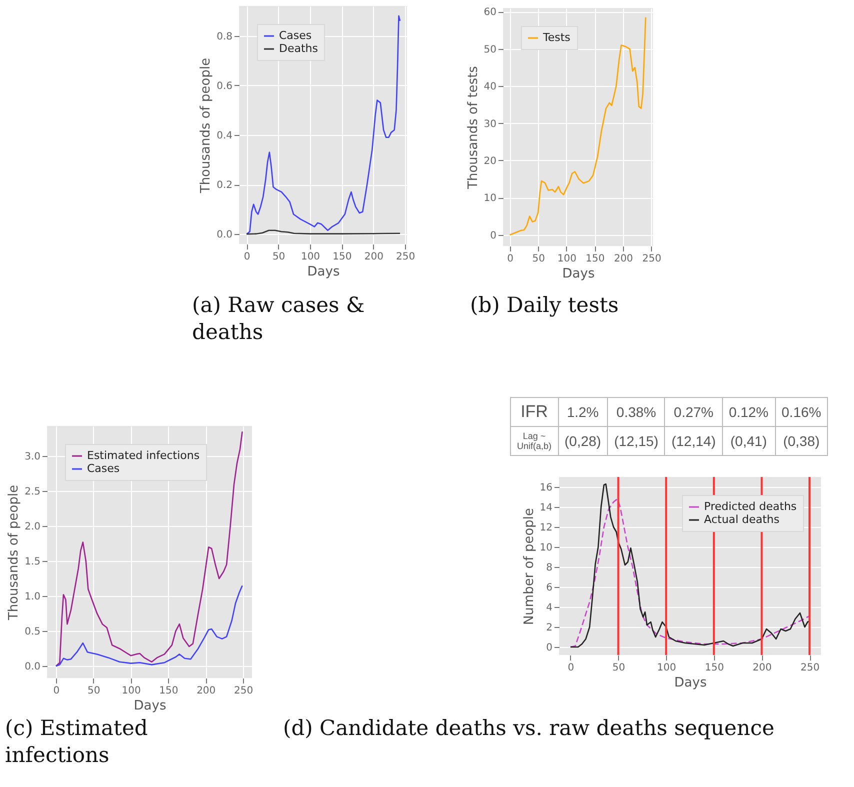 This screenshot has width=854, height=787. Describe the element at coordinates (32, 457) in the screenshot. I see `y-tick-label: 3.0` at that location.